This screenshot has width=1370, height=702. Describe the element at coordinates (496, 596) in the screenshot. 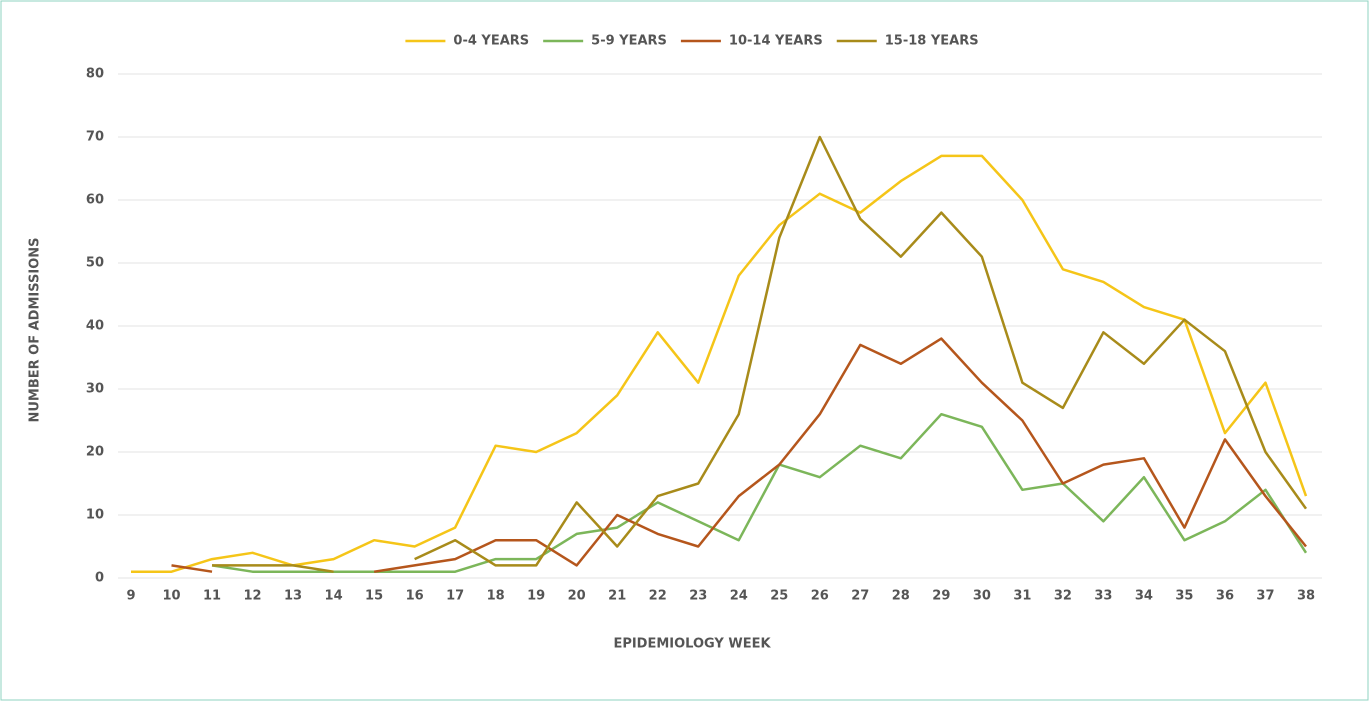

I see `x-tick-label: 18` at that location.